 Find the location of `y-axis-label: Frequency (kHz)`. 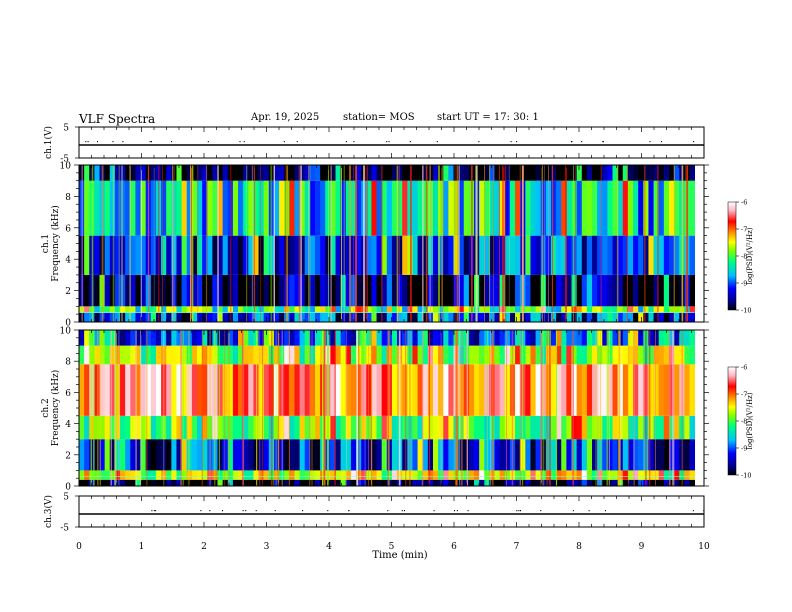

y-axis-label: Frequency (kHz) is located at coordinates (55, 408).